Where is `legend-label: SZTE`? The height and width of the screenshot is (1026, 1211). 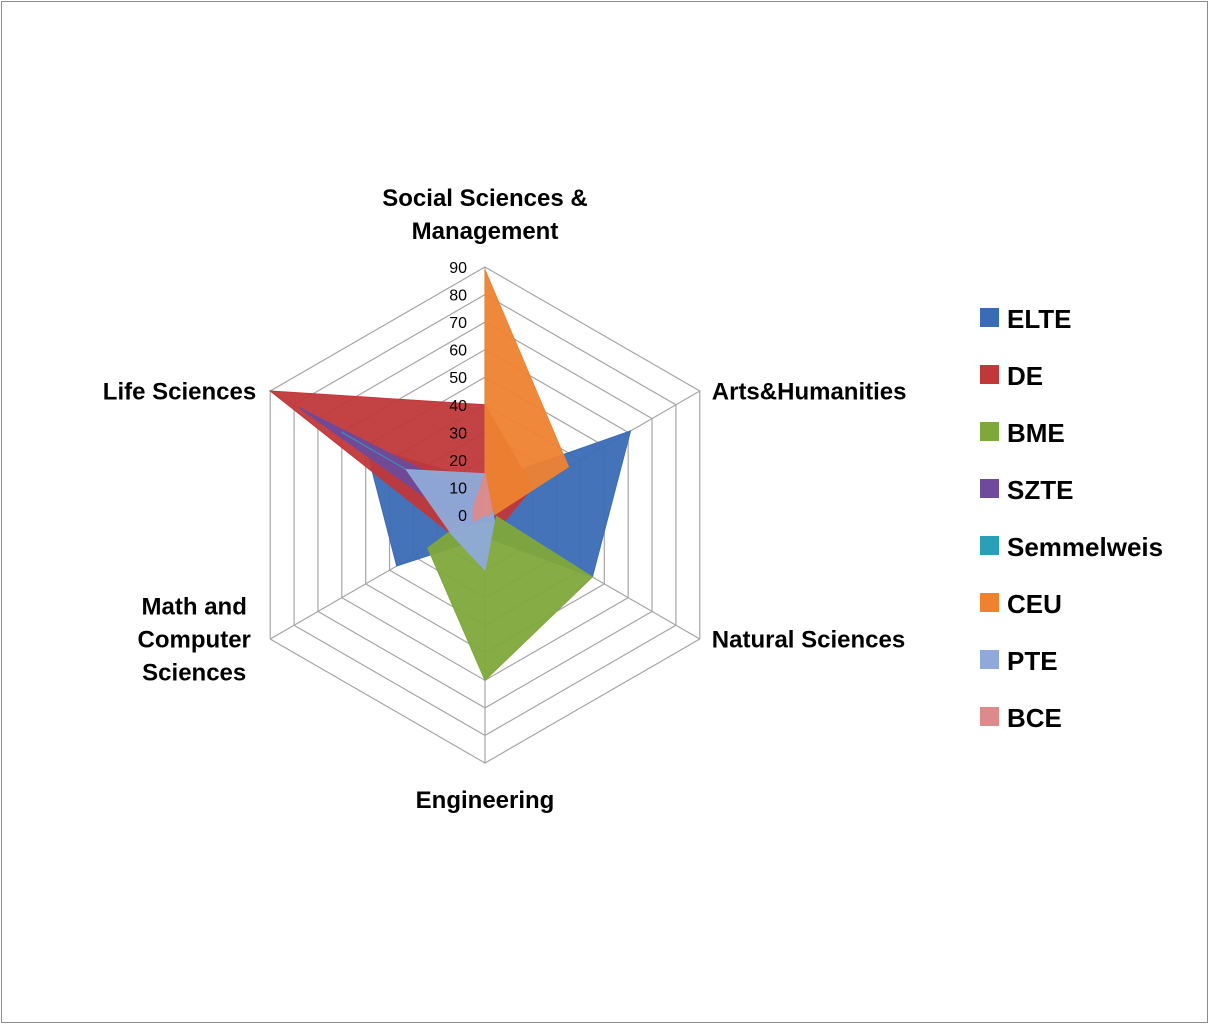
legend-label: SZTE is located at coordinates (1040, 490).